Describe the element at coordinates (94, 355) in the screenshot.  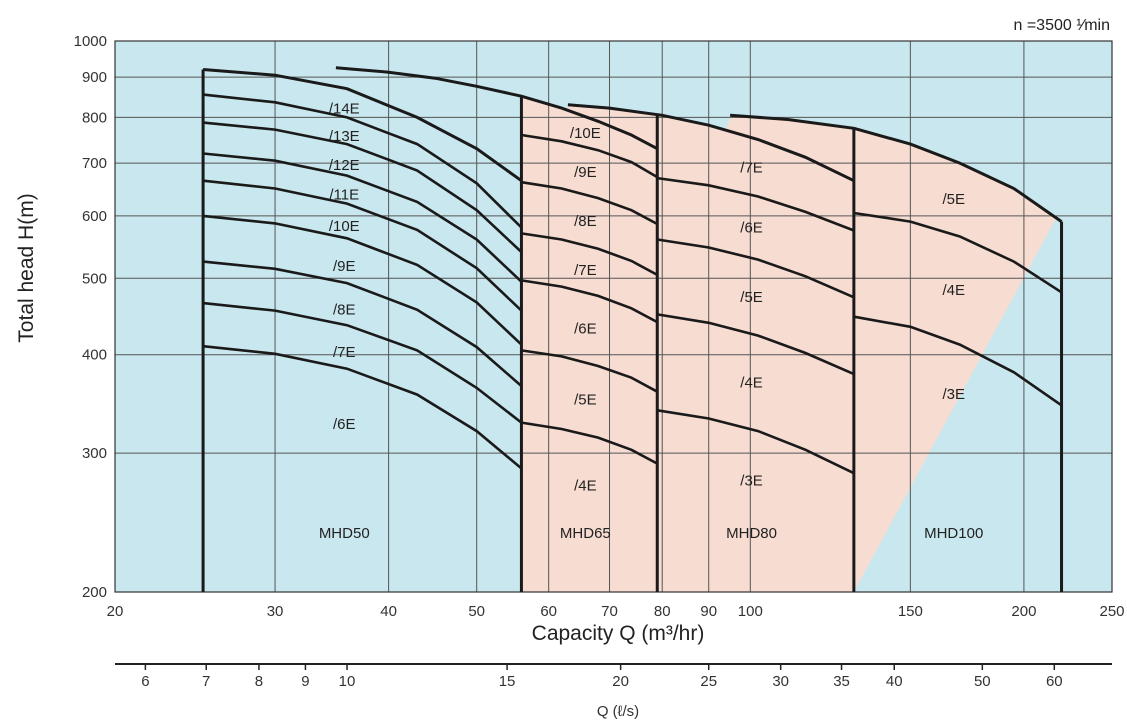
I see `y-tick-label: 400` at that location.